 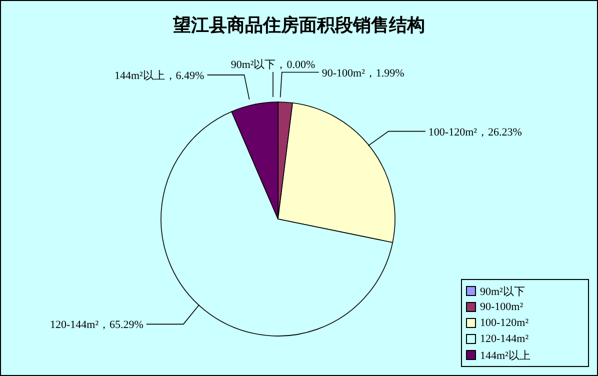 I want to click on legend-label: 100-120m², so click(x=504, y=323).